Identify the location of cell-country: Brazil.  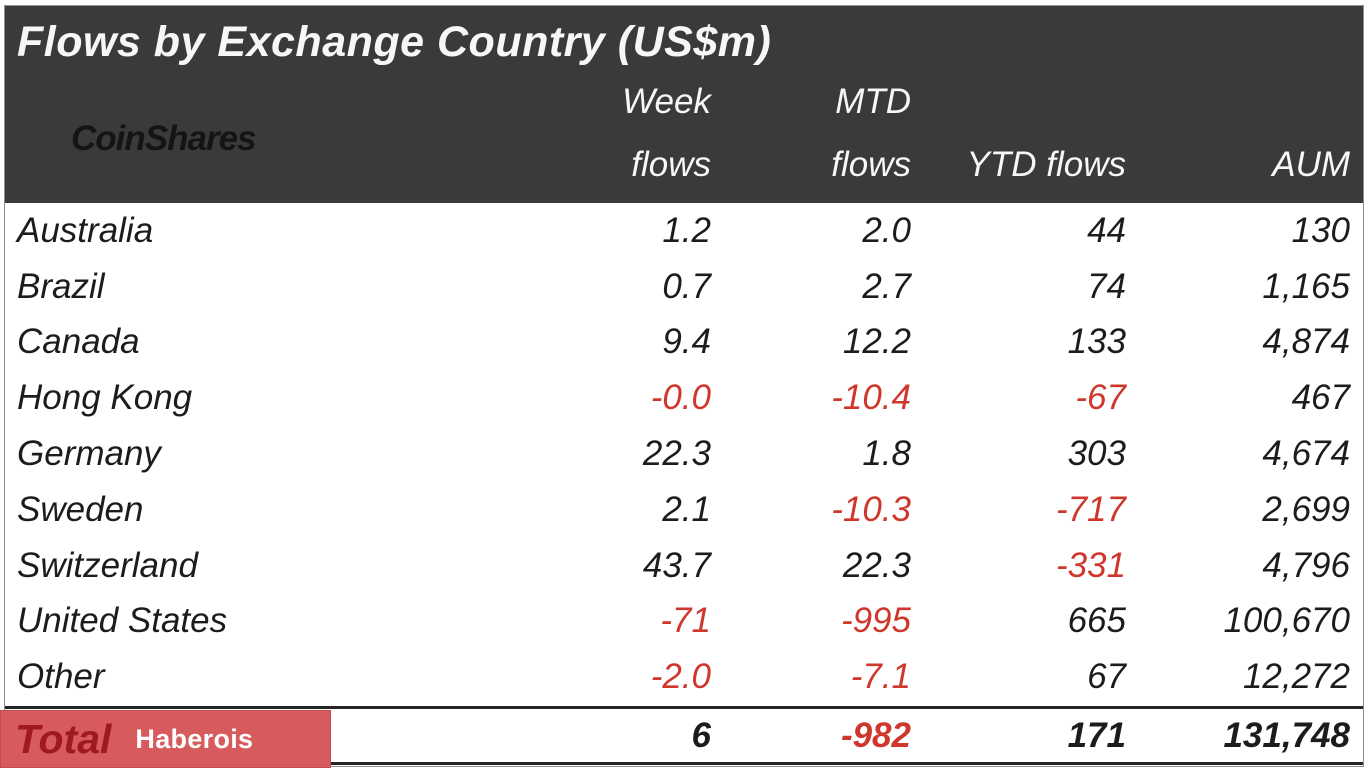
(61, 286).